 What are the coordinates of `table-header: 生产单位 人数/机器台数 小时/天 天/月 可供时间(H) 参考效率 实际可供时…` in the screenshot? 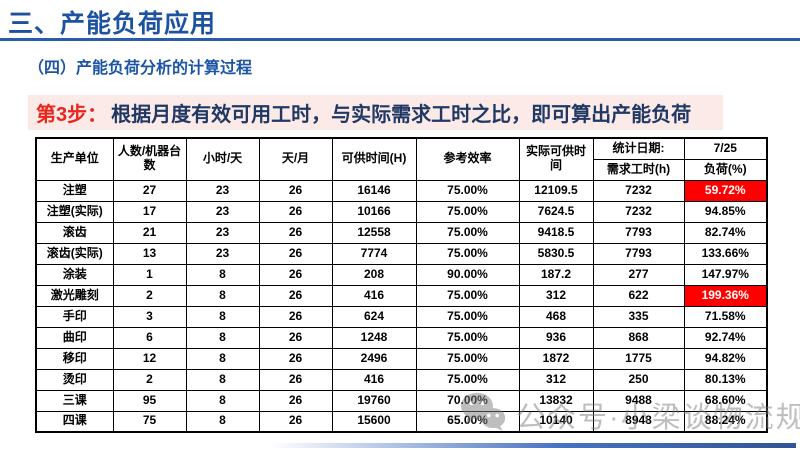 It's located at (401, 159).